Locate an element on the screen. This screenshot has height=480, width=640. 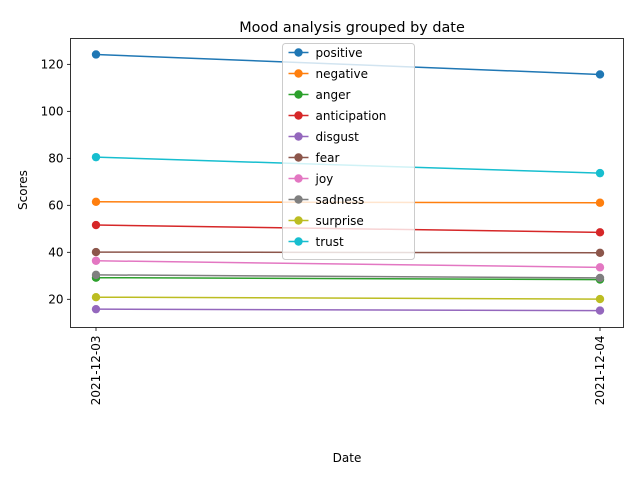
y-tick-label: 20 is located at coordinates (55, 299).